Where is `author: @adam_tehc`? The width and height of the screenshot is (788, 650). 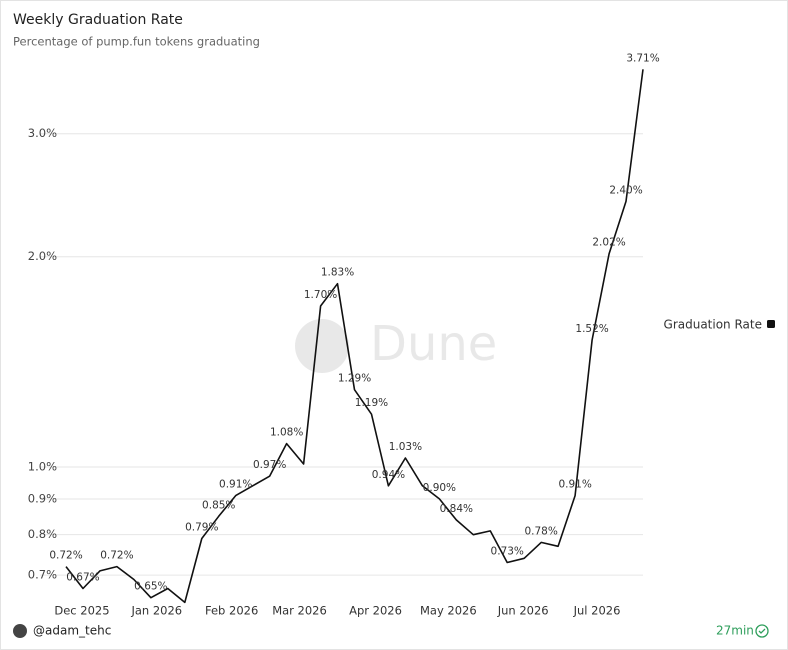 author: @adam_tehc is located at coordinates (72, 631).